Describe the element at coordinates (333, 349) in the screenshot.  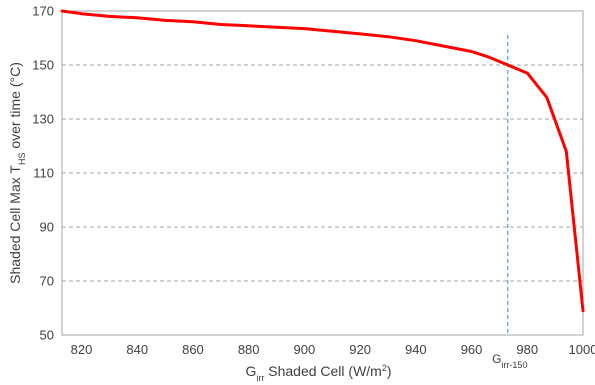
I see `x-tick-labels: 820 840 860 880 900 920 940 960 980 1000` at that location.